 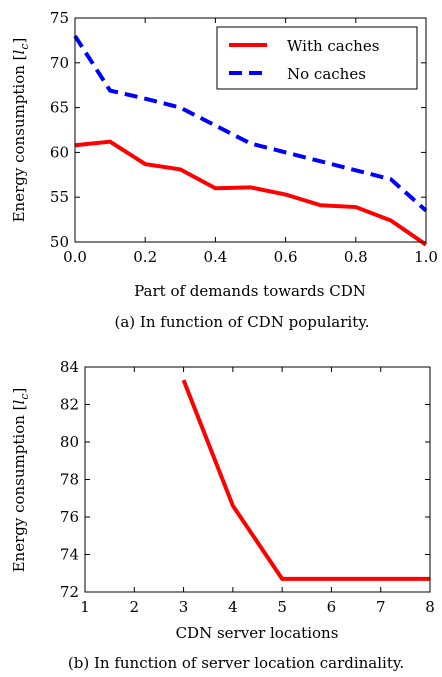 I want to click on chart-a-y-tick-label: 70, so click(x=59, y=63).